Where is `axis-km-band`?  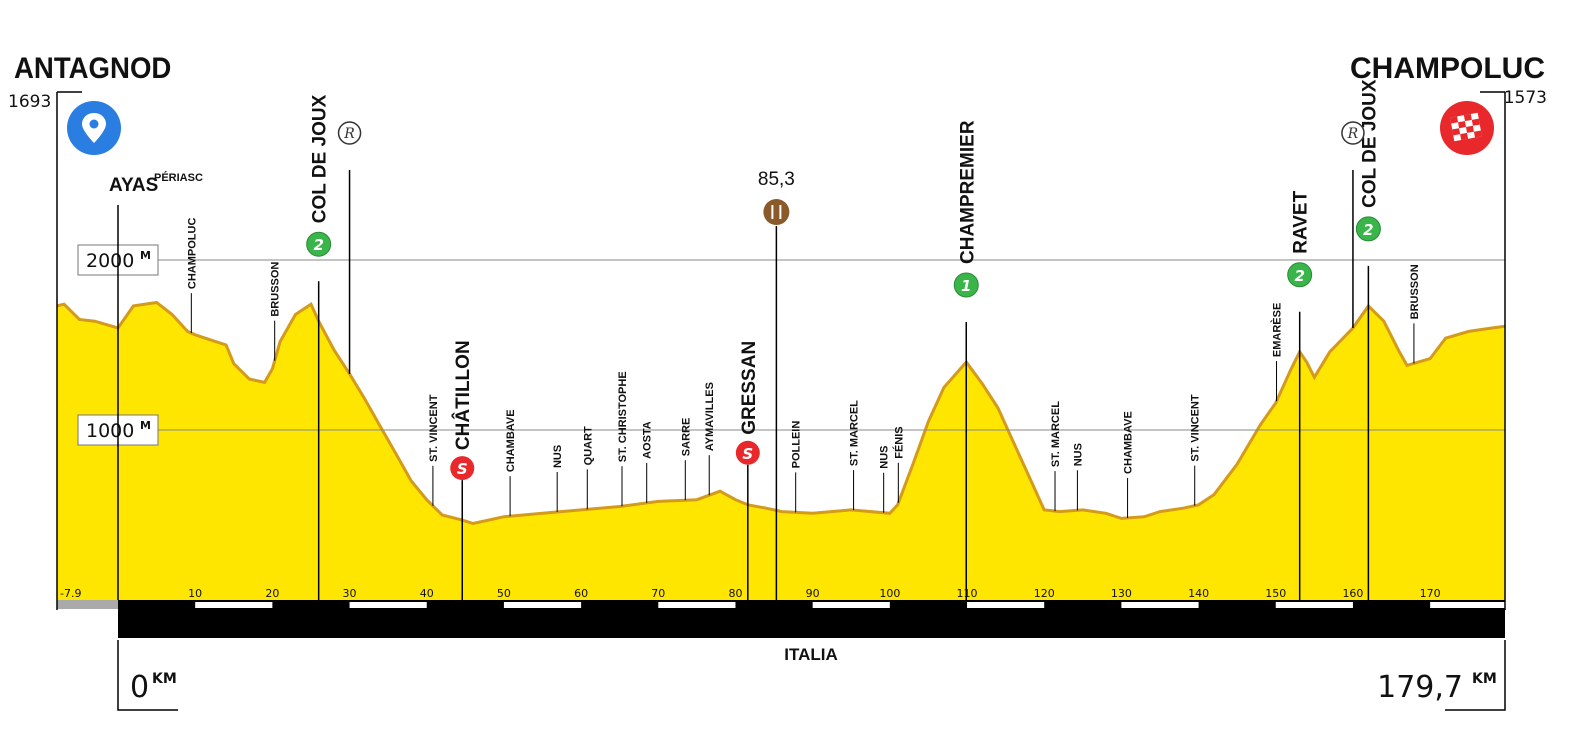
axis-km-band is located at coordinates (811, 624).